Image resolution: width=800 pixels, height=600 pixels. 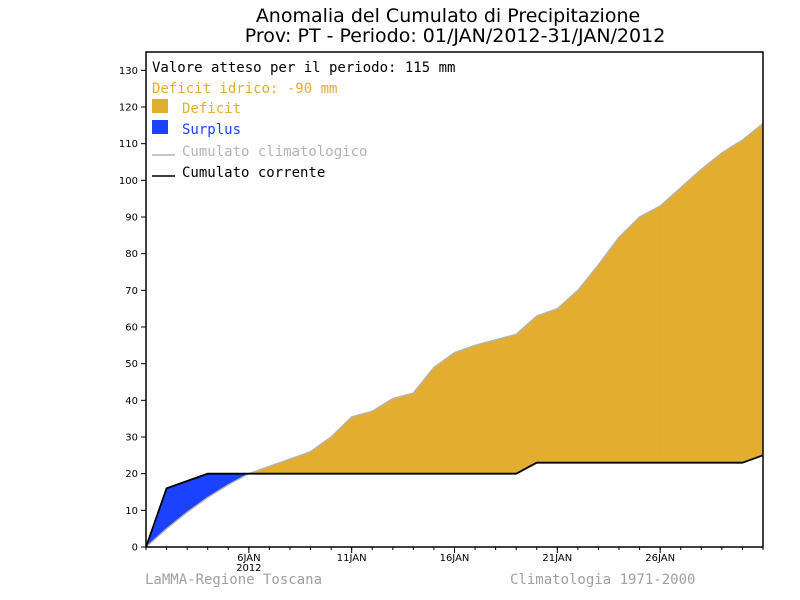 What do you see at coordinates (660, 558) in the screenshot?
I see `x-tick-label: 26JAN` at bounding box center [660, 558].